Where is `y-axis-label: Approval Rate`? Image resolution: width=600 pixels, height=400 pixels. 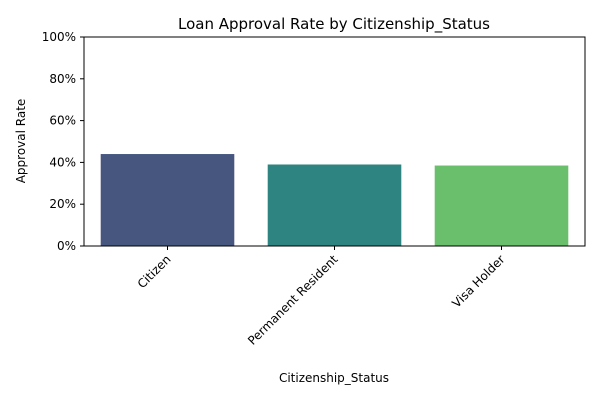
y-axis-label: Approval Rate is located at coordinates (21, 141).